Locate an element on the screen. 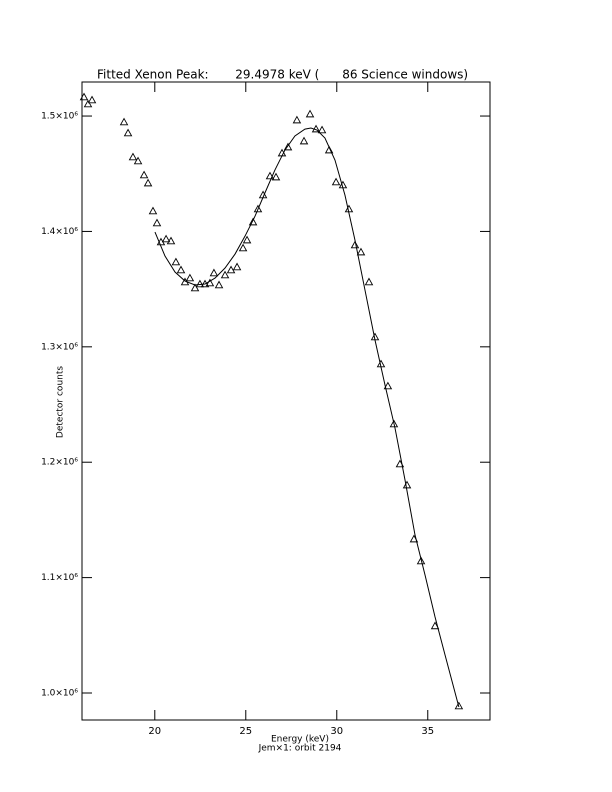 The height and width of the screenshot is (792, 612). x-axis-label: Energy (keV) is located at coordinates (300, 740).